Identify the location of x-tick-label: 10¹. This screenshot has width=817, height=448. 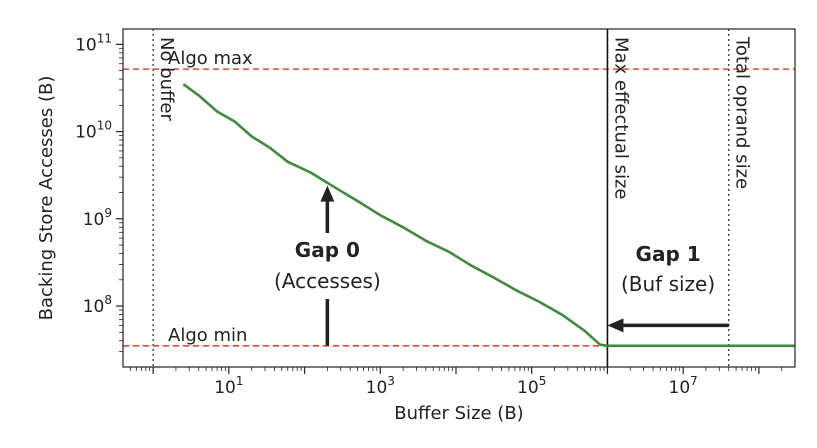
(228, 386).